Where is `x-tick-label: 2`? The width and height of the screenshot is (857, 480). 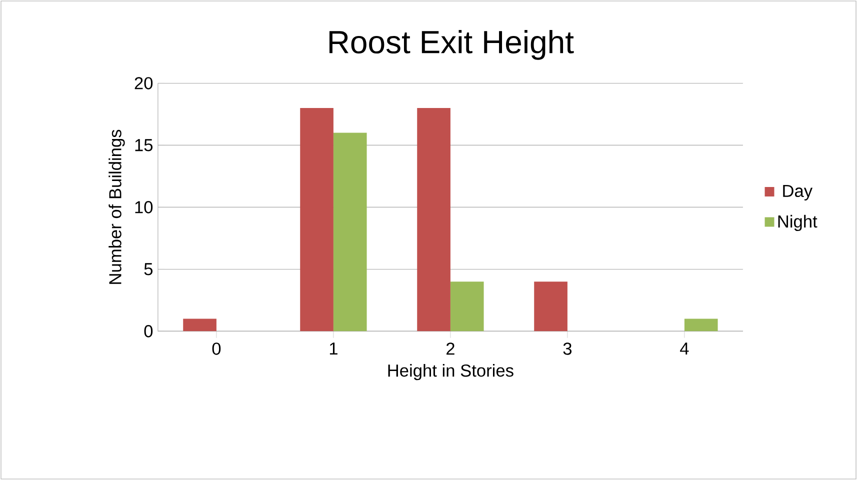 x-tick-label: 2 is located at coordinates (450, 348).